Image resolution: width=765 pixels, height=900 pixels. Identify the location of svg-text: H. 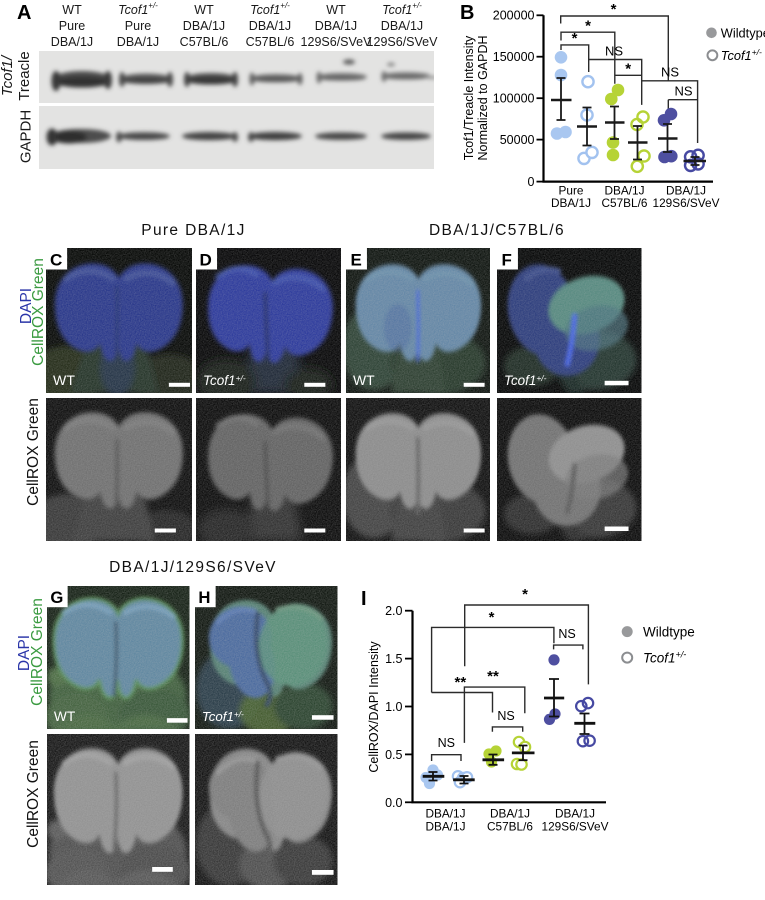
(204, 597).